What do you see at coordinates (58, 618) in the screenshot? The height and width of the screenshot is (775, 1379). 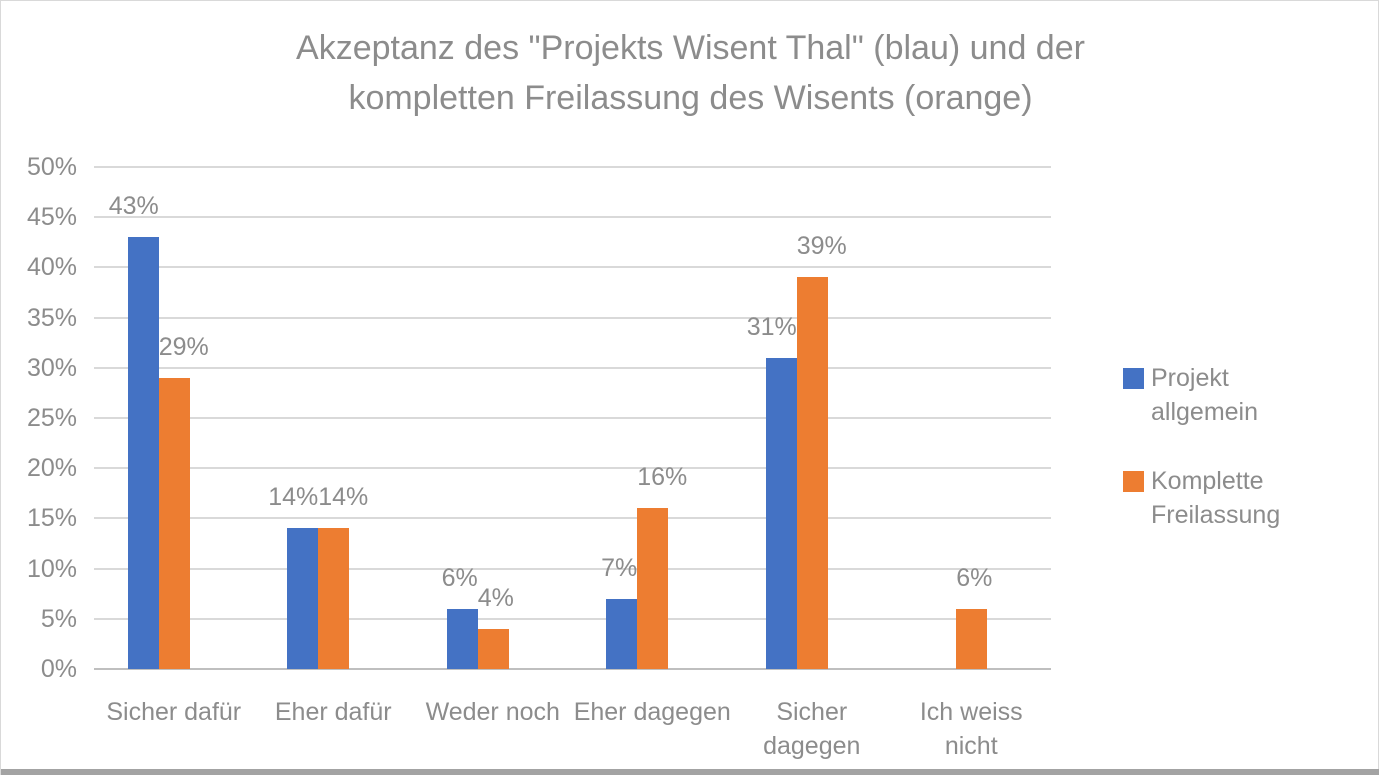 I see `y-axis-tick-label: 5%` at bounding box center [58, 618].